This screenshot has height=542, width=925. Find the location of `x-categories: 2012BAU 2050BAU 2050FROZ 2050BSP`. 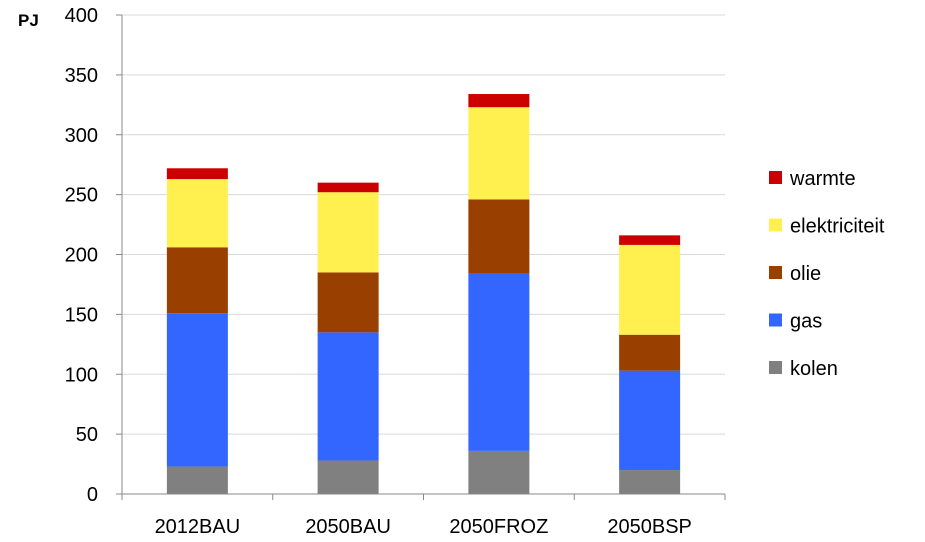

x-categories: 2012BAU 2050BAU 2050FROZ 2050BSP is located at coordinates (423, 516).